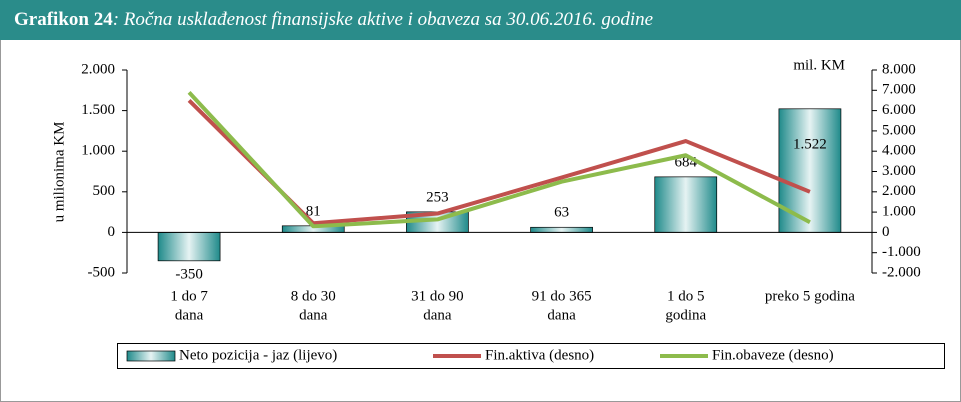  I want to click on legend-label: Neto pozicija - jaz (lijevo), so click(258, 355).